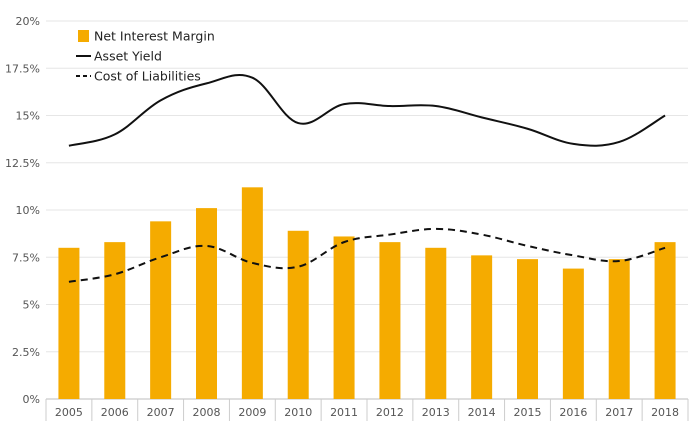 The height and width of the screenshot is (433, 700). Describe the element at coordinates (83, 36) in the screenshot. I see `legend-swatch-bar` at that location.